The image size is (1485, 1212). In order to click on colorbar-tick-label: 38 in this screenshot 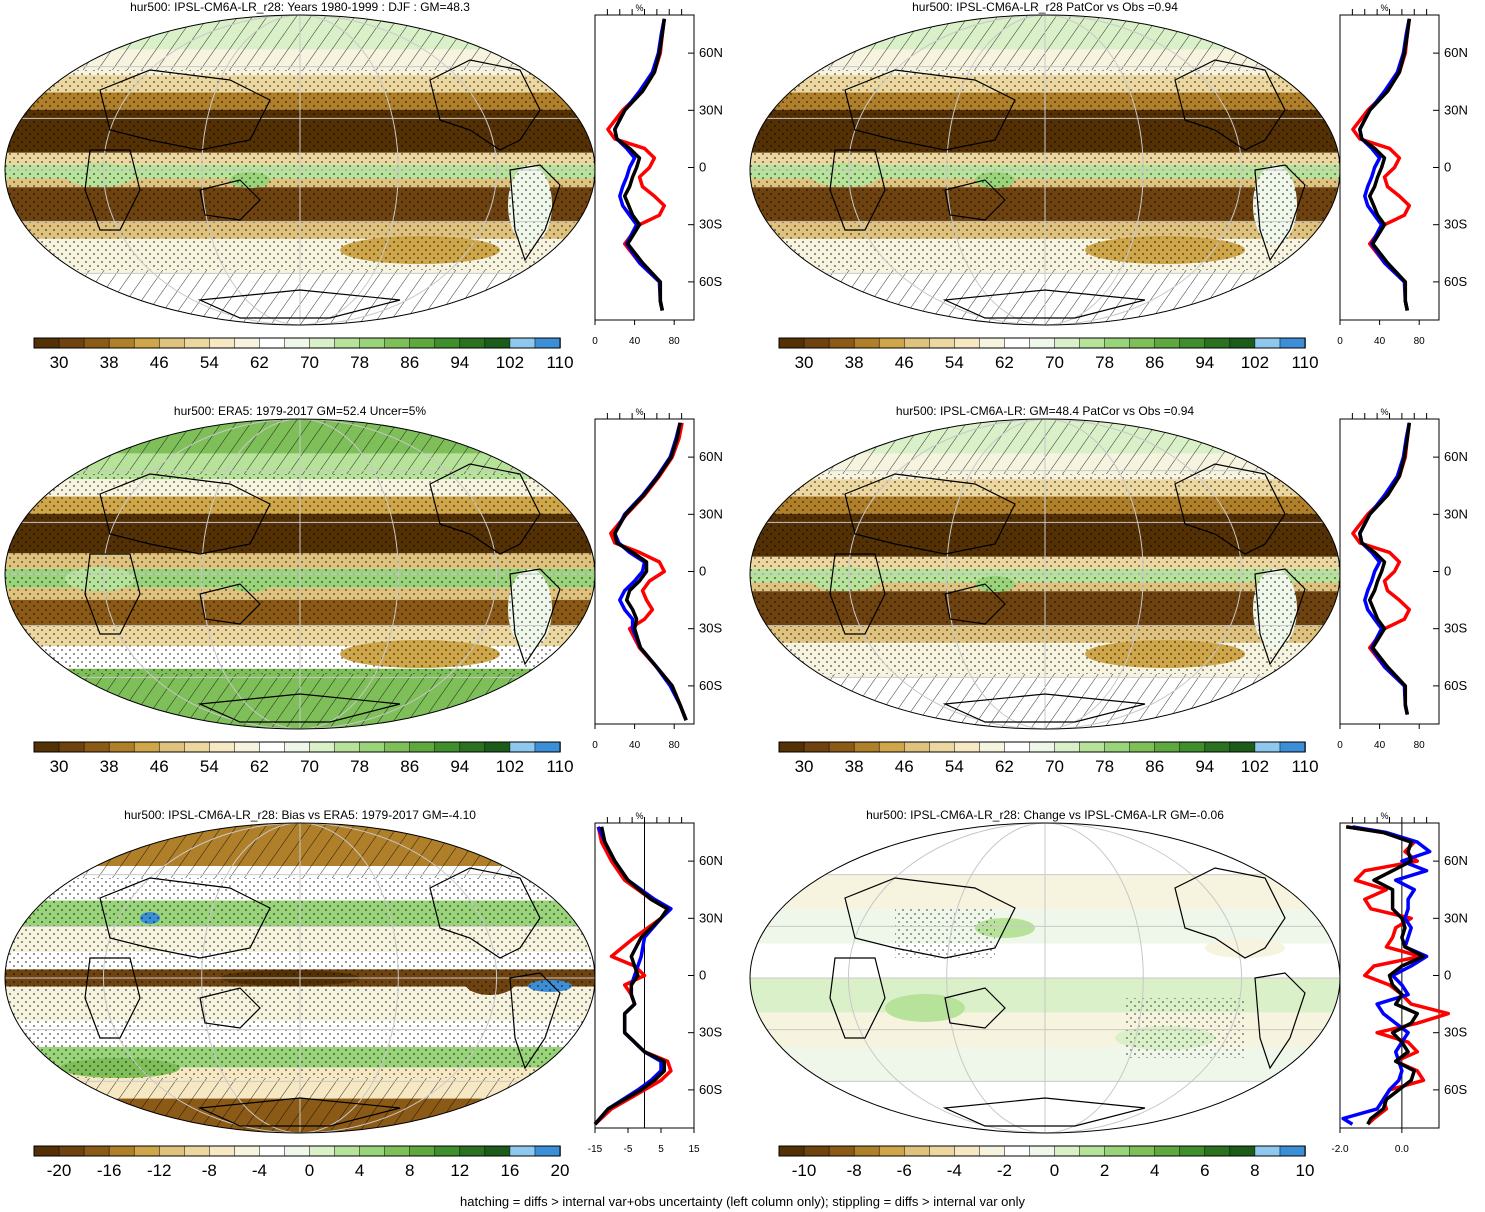, I will do `click(109, 362)`.